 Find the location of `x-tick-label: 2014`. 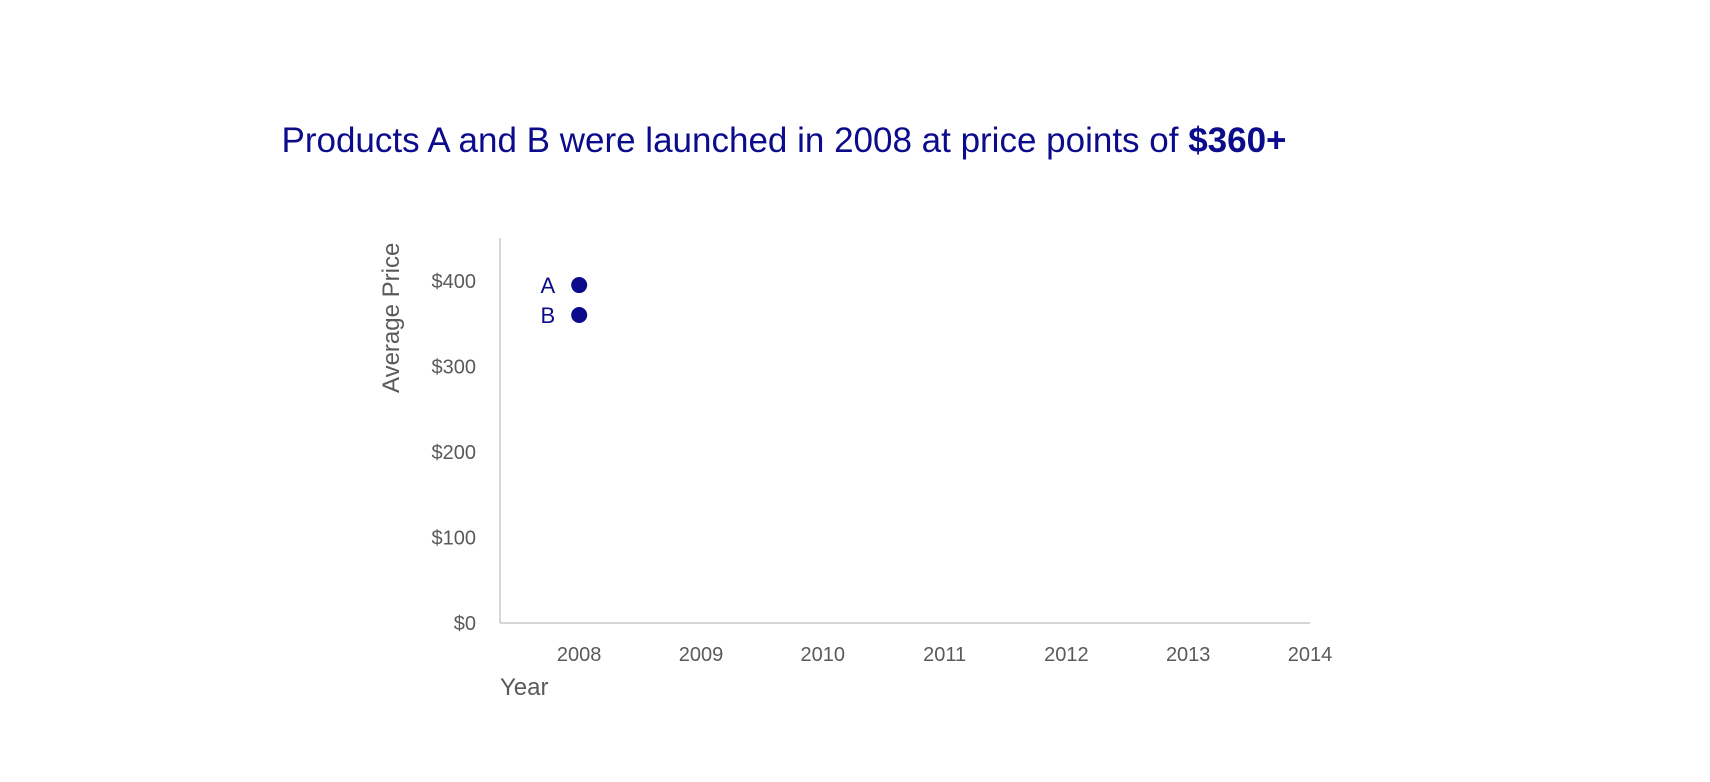

x-tick-label: 2014 is located at coordinates (1310, 655).